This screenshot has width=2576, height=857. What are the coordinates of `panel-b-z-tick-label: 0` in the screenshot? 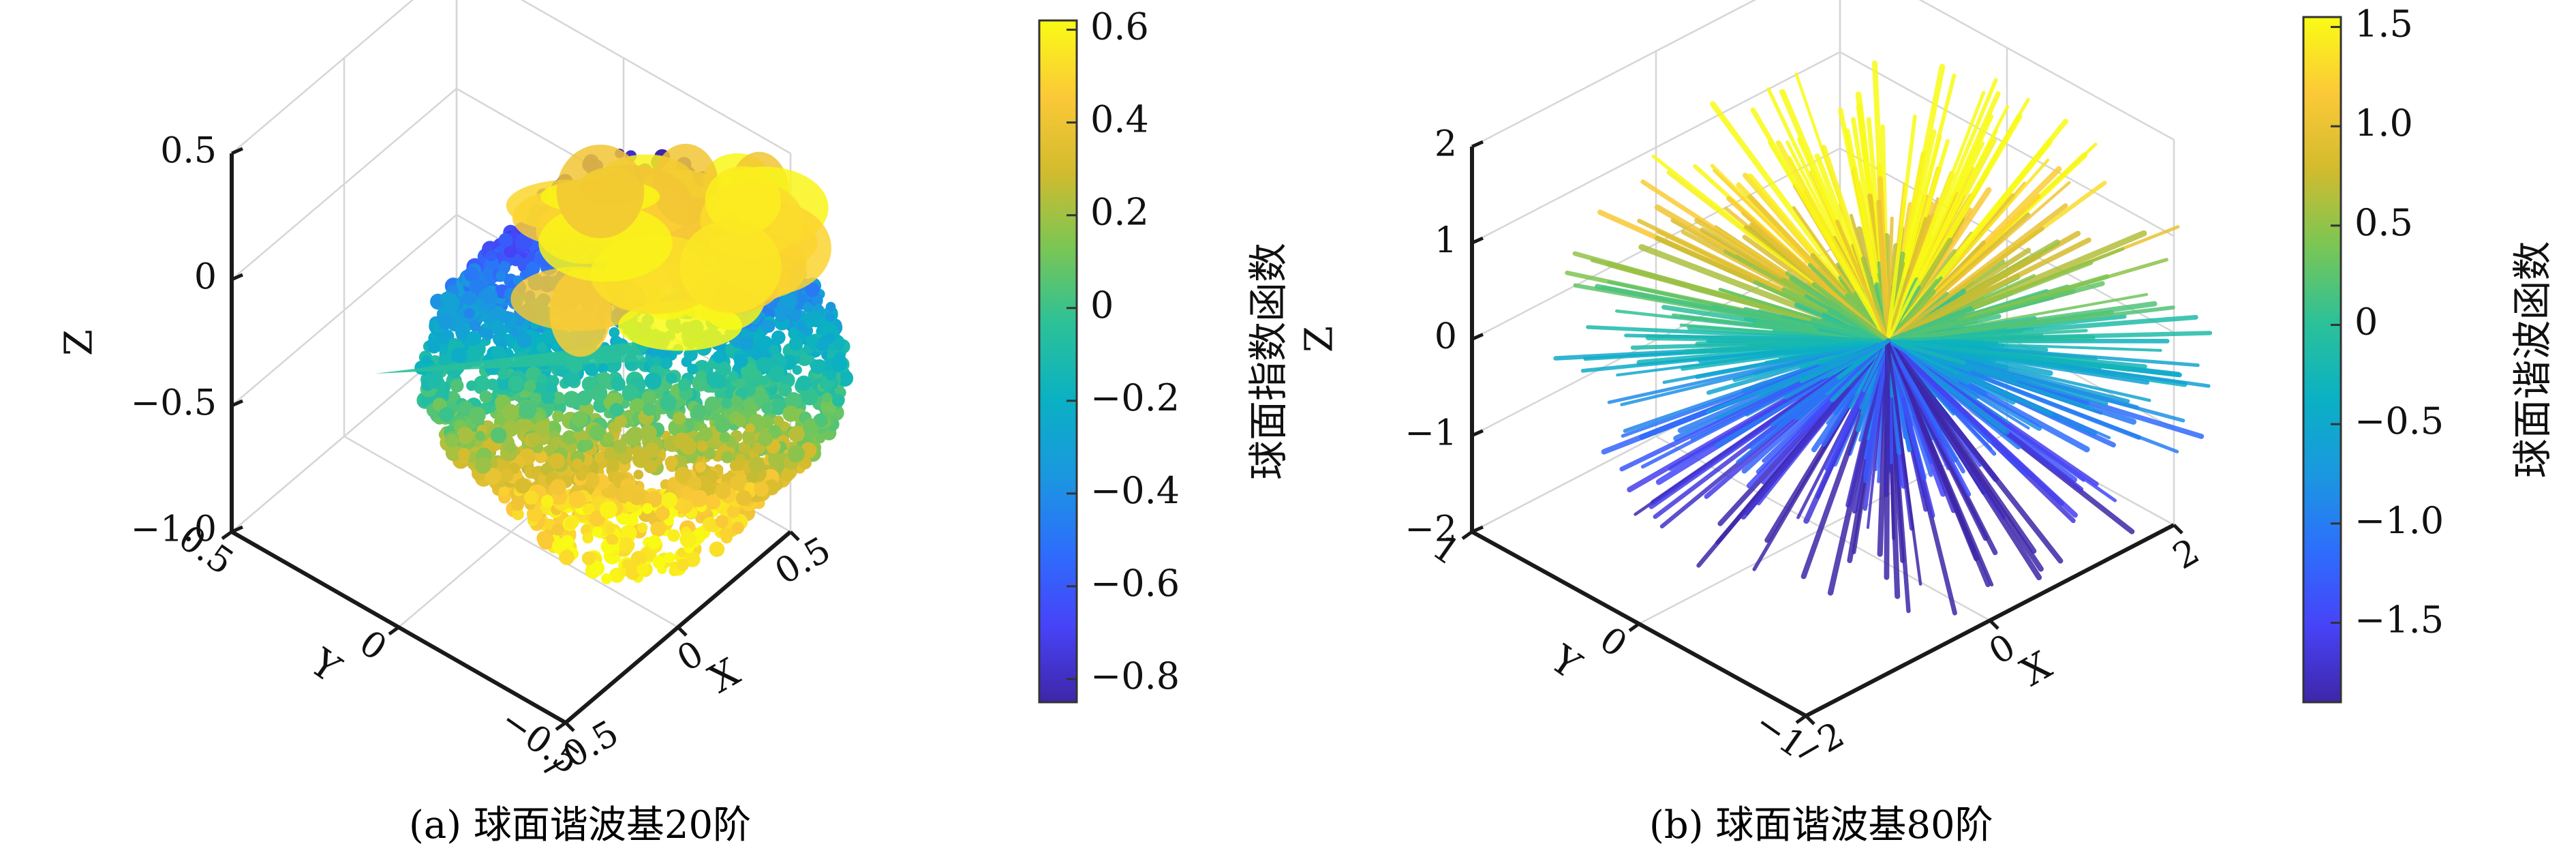 It's located at (1446, 337).